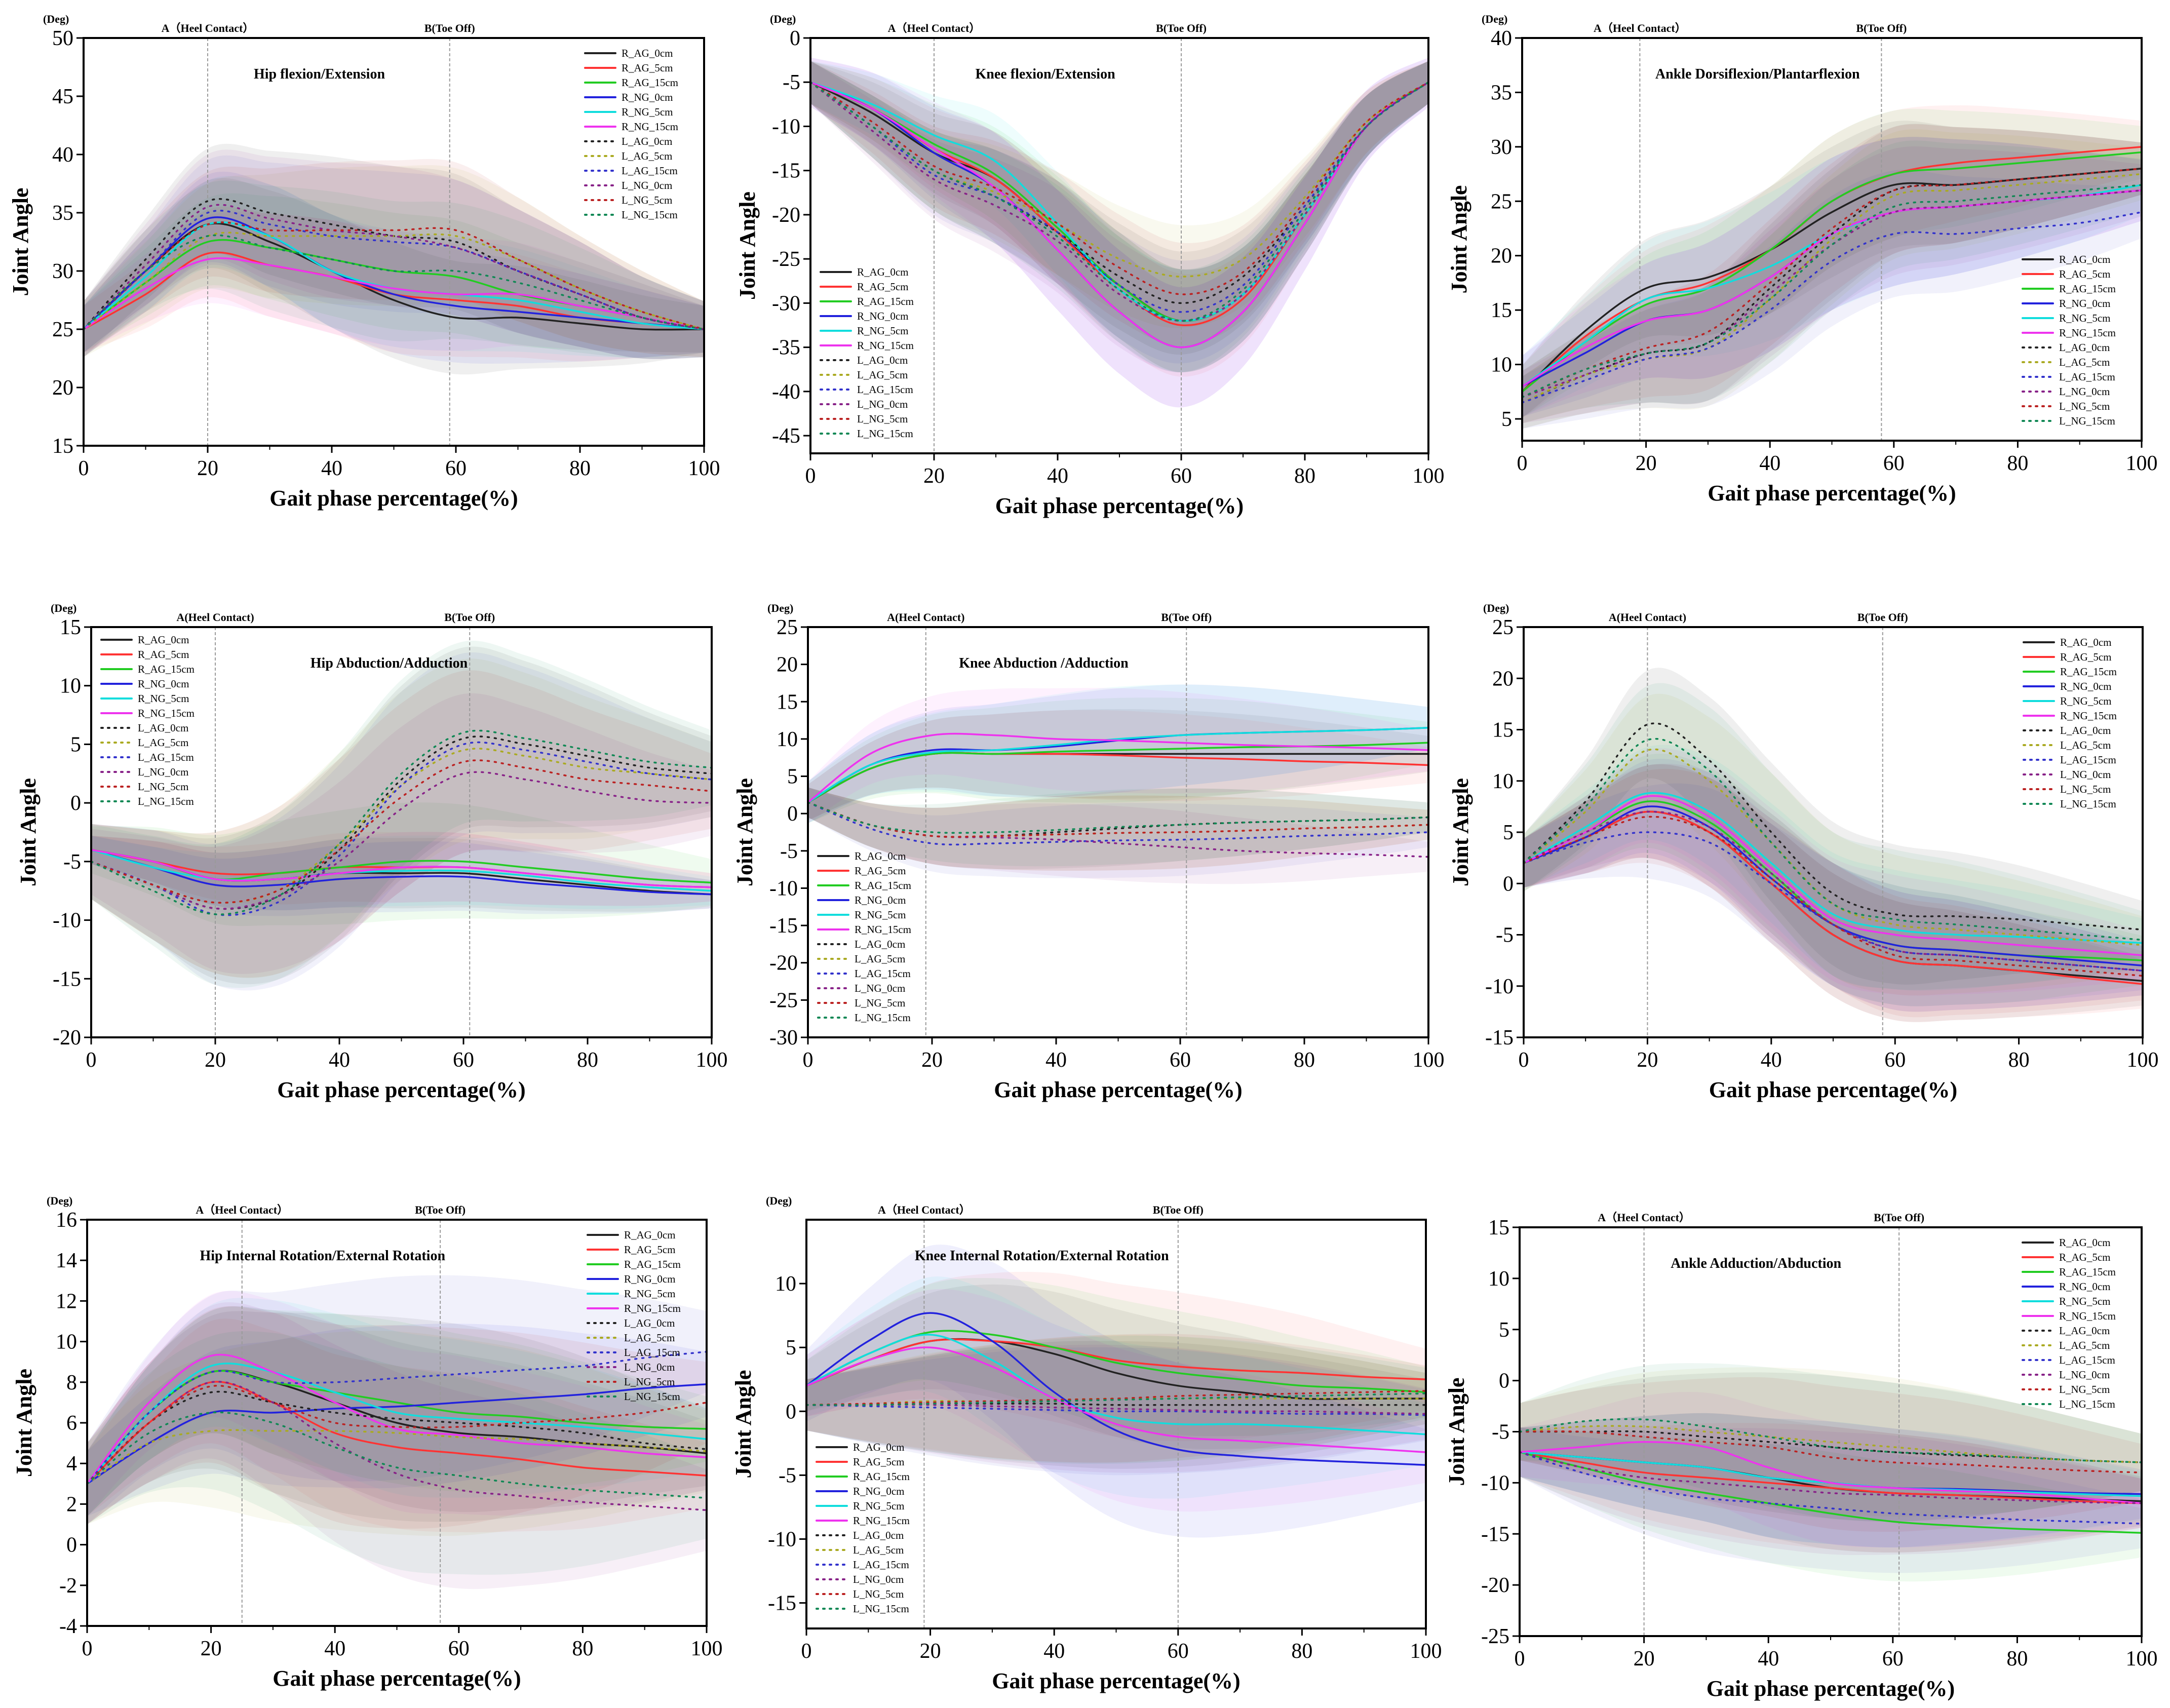 Image resolution: width=2170 pixels, height=1708 pixels. What do you see at coordinates (787, 665) in the screenshot?
I see `y-tick-label: 20` at bounding box center [787, 665].